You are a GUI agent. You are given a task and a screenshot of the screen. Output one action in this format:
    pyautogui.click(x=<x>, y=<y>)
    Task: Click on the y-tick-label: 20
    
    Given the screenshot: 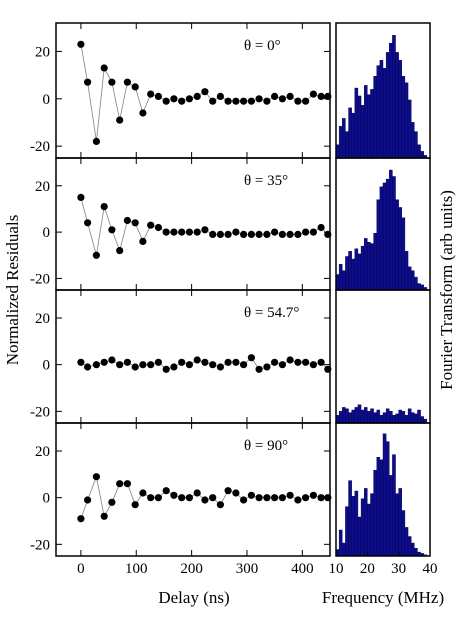 What is the action you would take?
    pyautogui.click(x=42, y=319)
    